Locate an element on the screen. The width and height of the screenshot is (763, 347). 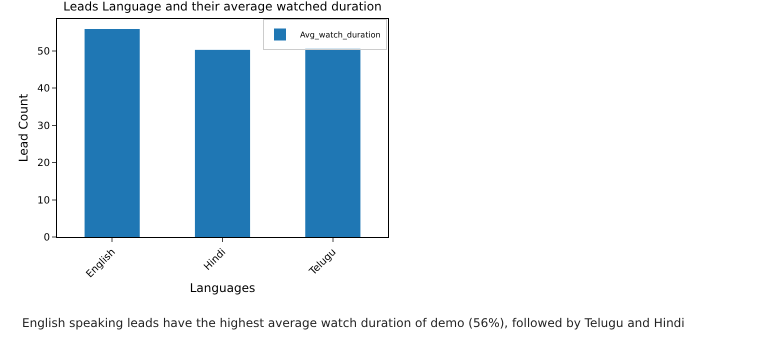
y-tick-label: 0 is located at coordinates (47, 238).